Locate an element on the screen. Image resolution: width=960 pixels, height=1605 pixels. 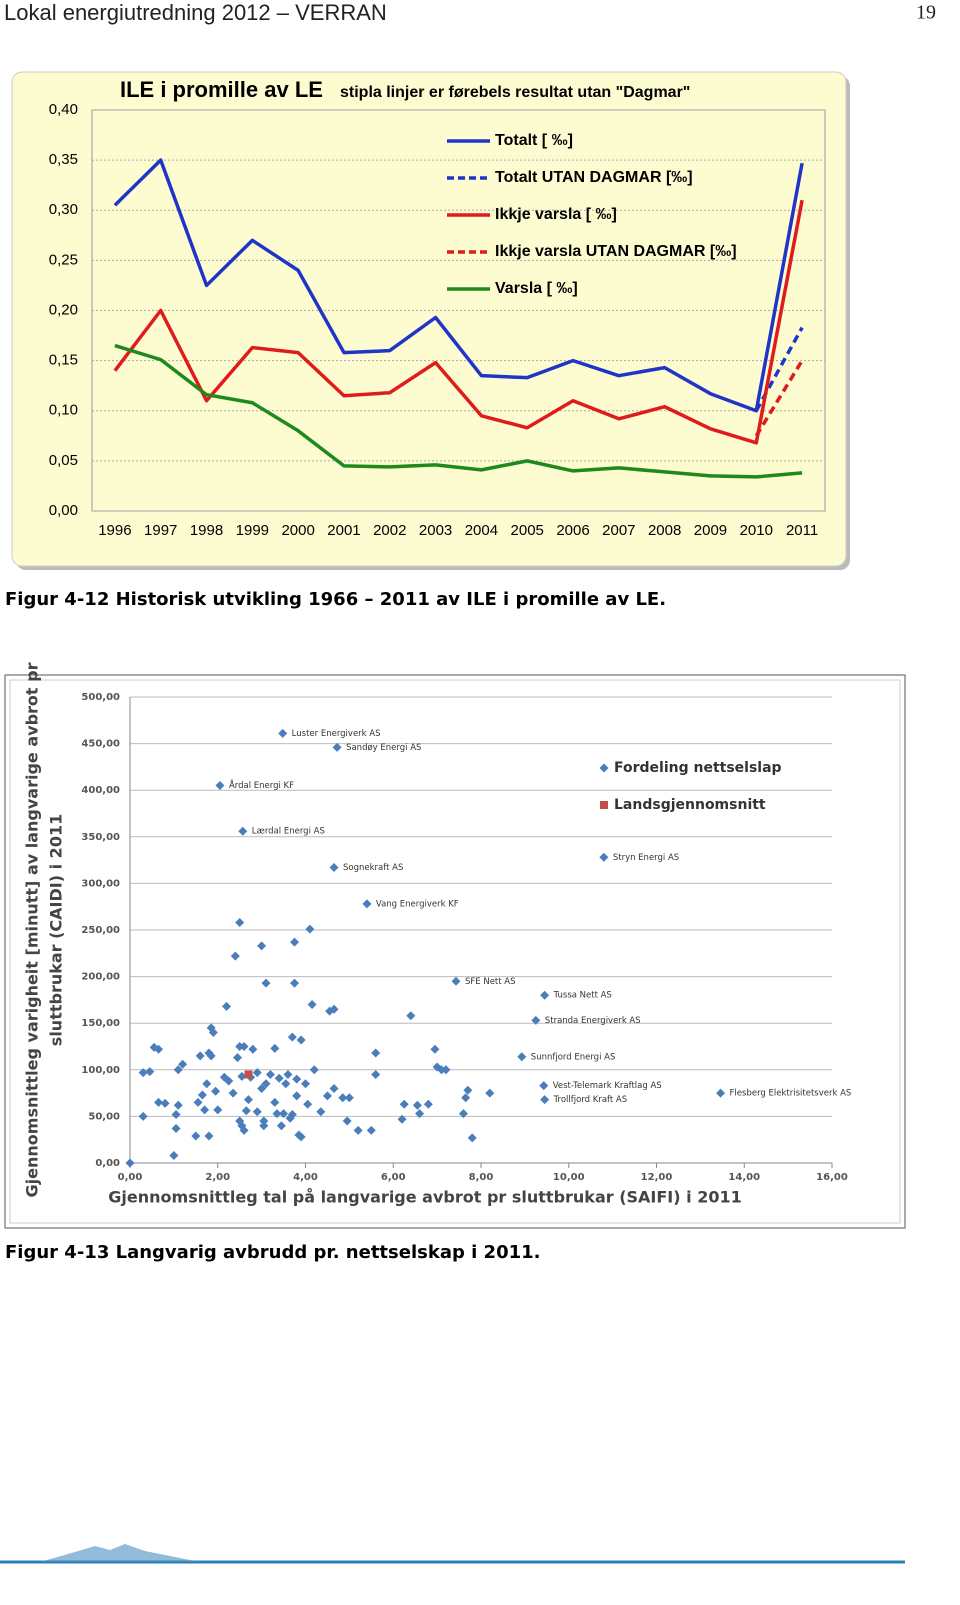
x-tick-label: 16,00 is located at coordinates (832, 1177).